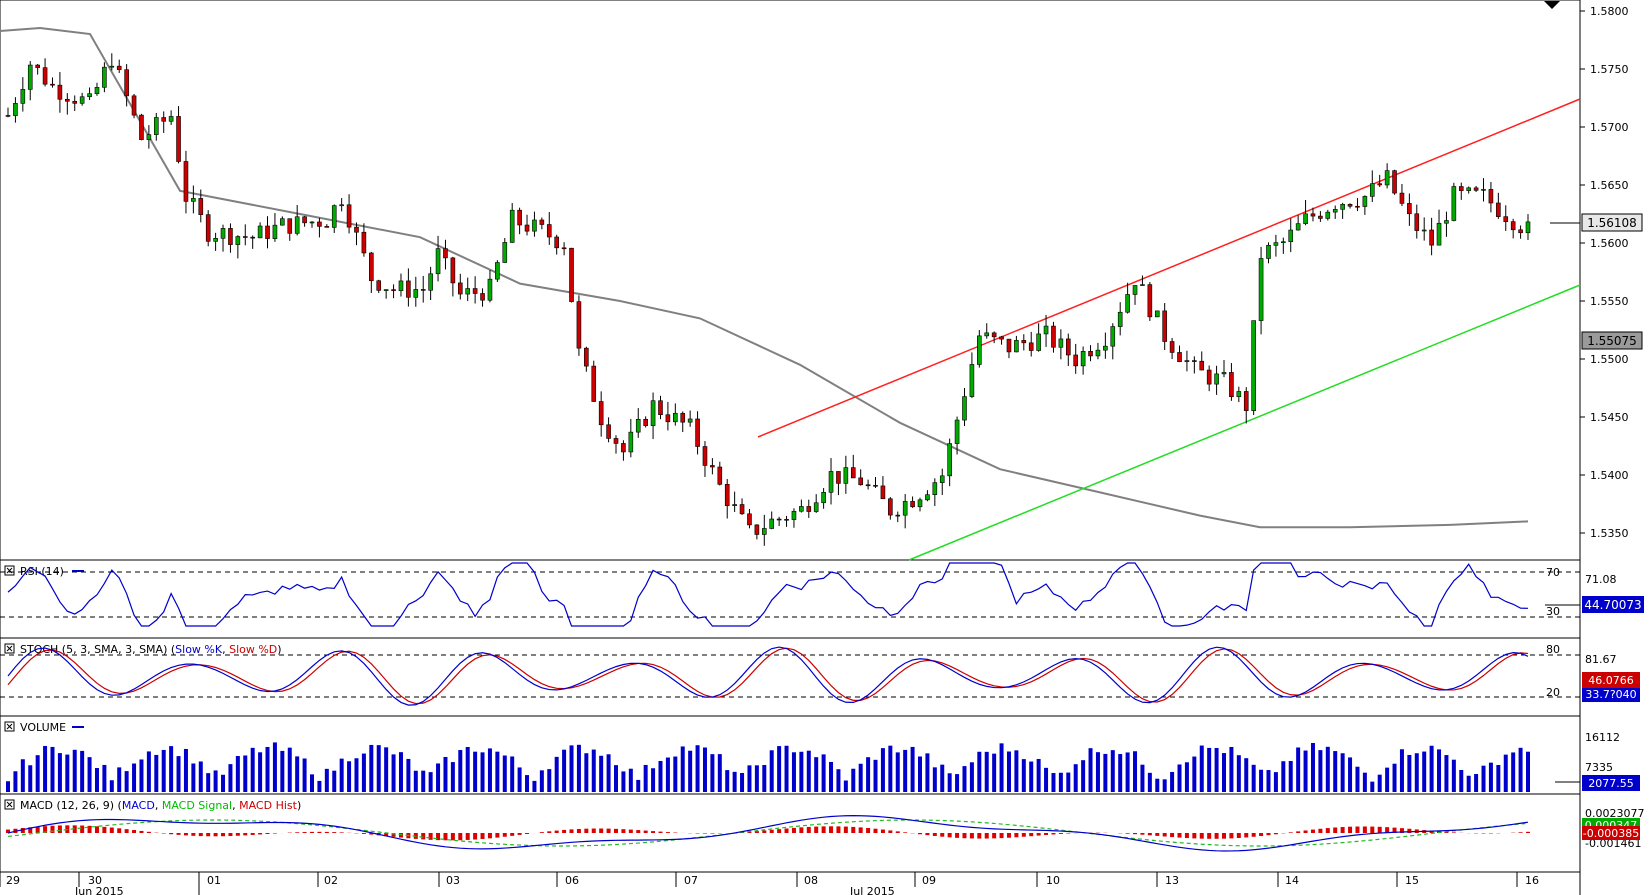 The height and width of the screenshot is (895, 1651). Describe the element at coordinates (9, 570) in the screenshot. I see `rsi-close-box` at that location.